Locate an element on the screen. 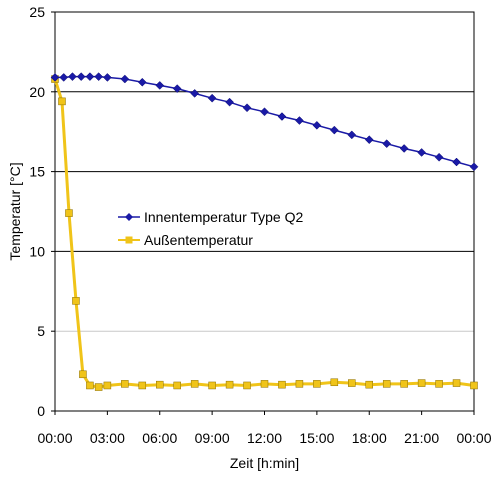  y-tick-label: 10 is located at coordinates (37, 251).